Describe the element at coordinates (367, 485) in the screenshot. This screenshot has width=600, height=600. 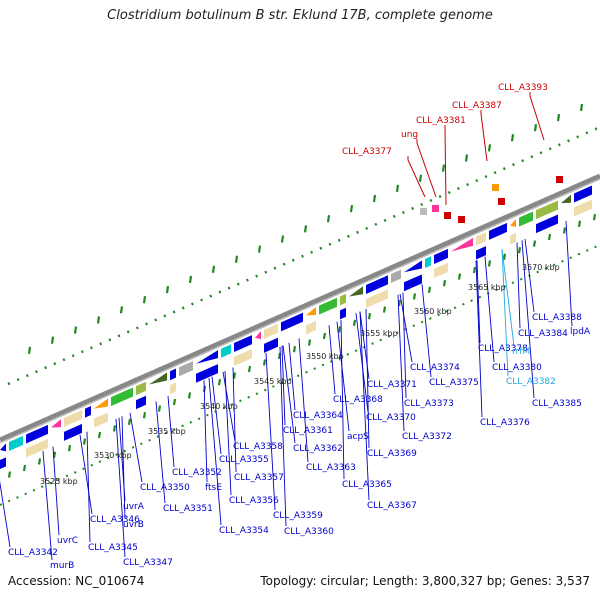
I see `lower-feature-label: CLL_A3365` at that location.